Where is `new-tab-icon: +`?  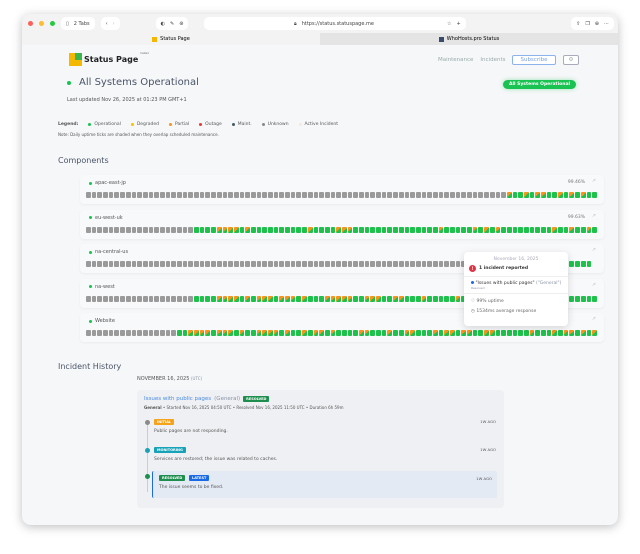 new-tab-icon: + is located at coordinates (458, 23).